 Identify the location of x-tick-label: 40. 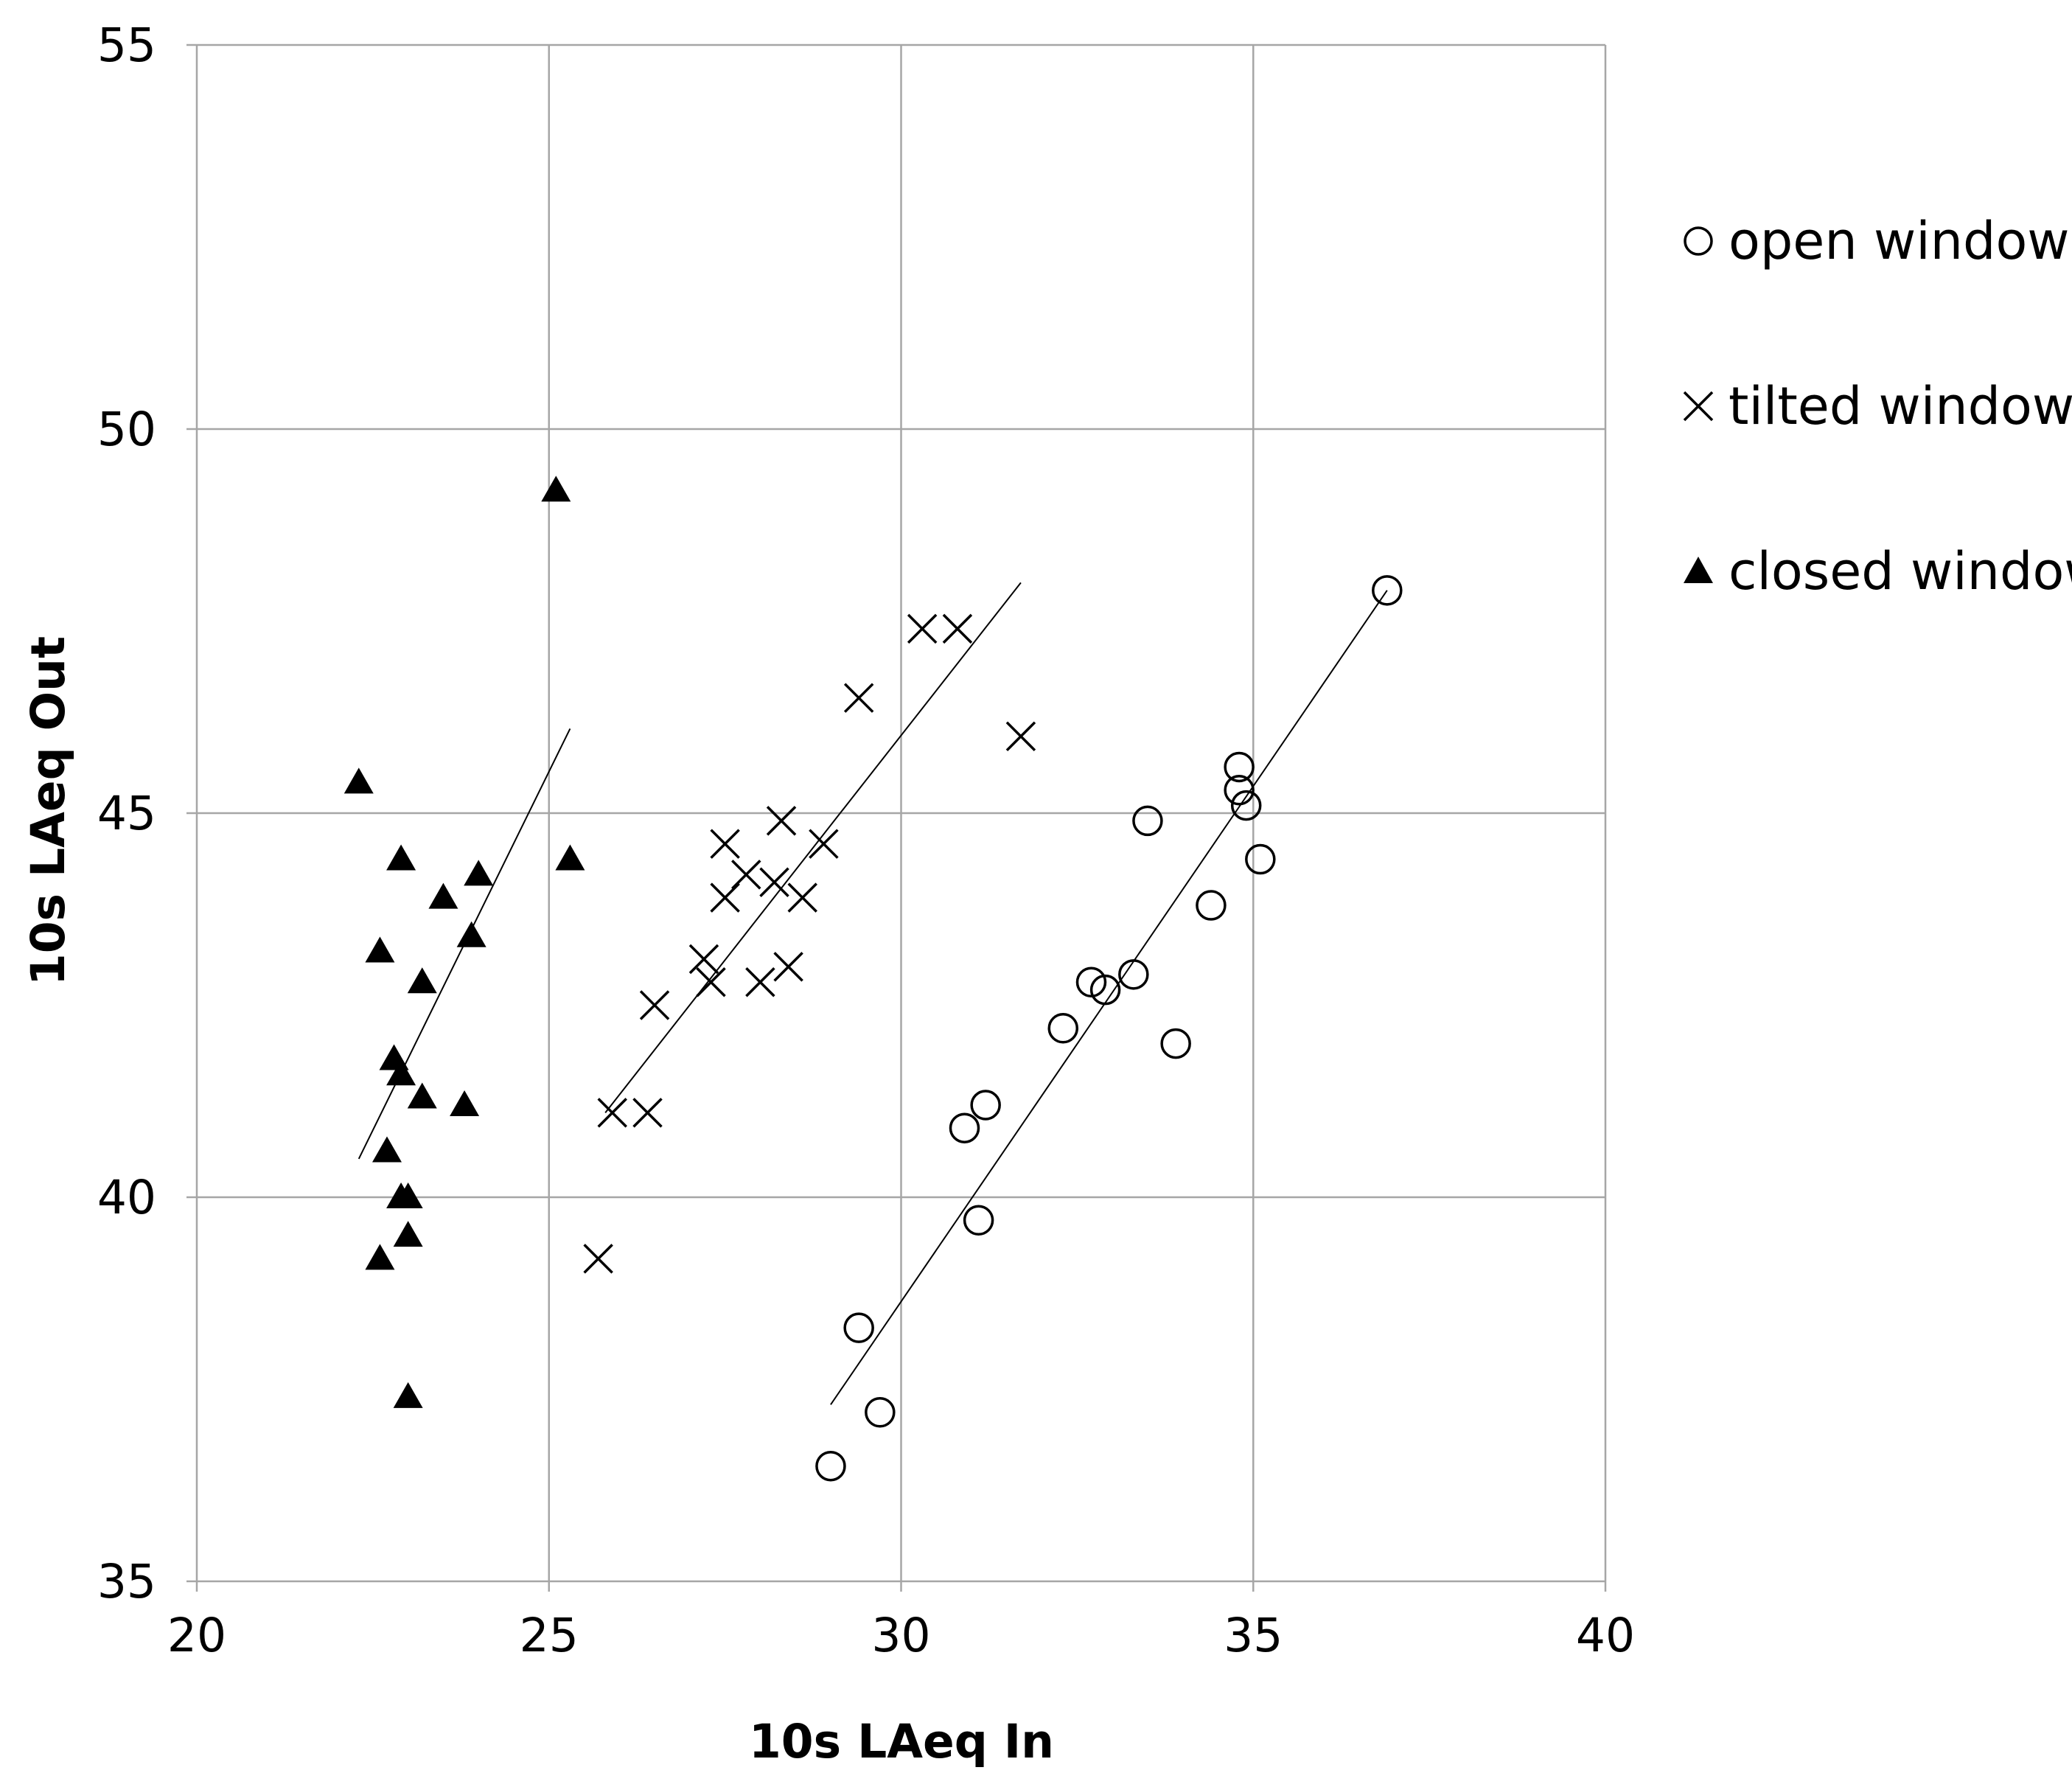
(1605, 1636).